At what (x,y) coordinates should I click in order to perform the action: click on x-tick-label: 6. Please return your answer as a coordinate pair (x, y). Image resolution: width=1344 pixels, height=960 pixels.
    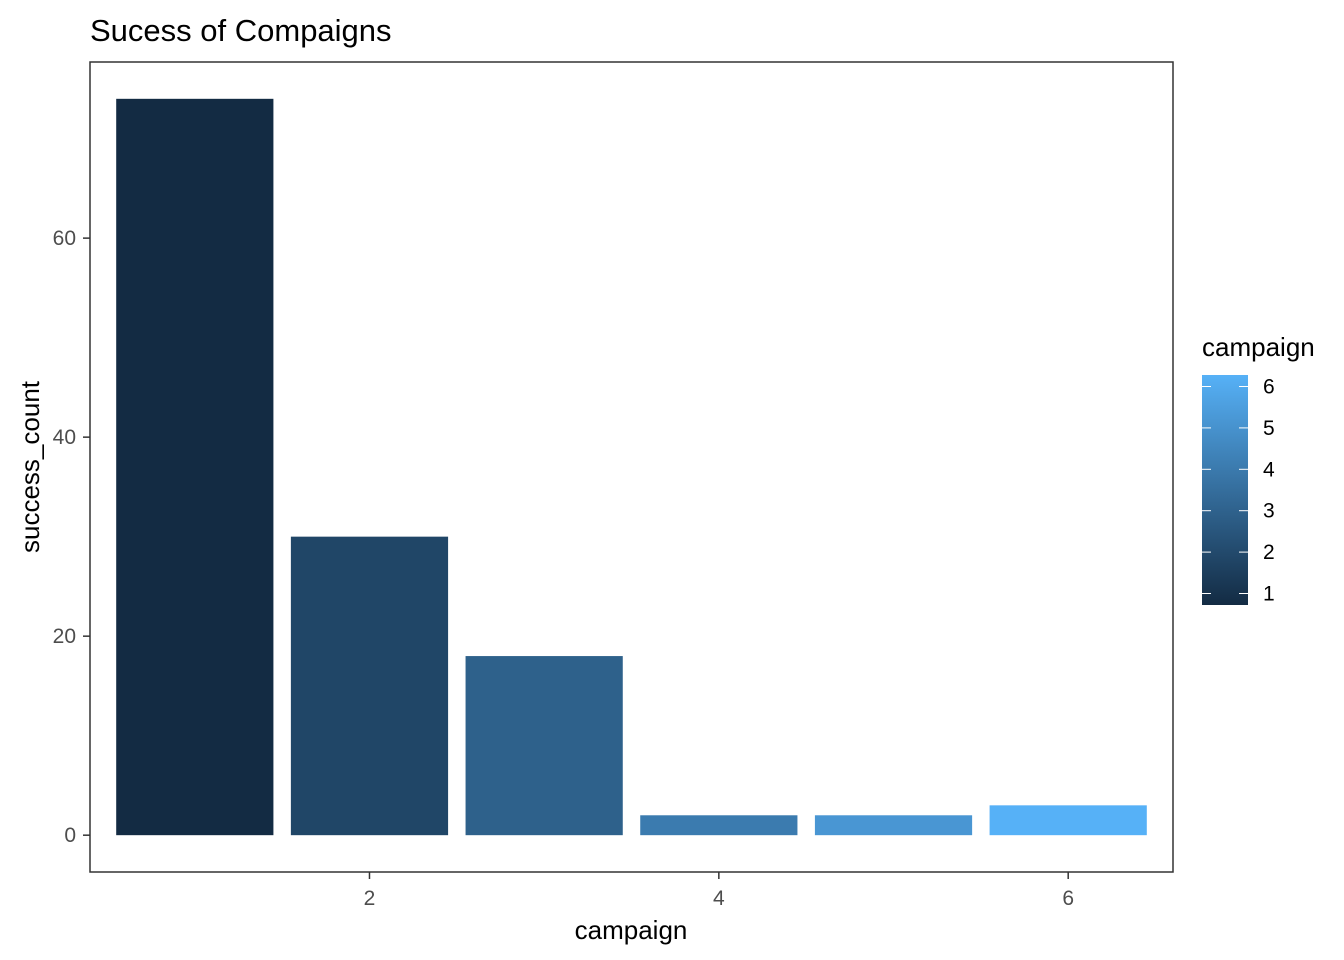
    Looking at the image, I should click on (1068, 898).